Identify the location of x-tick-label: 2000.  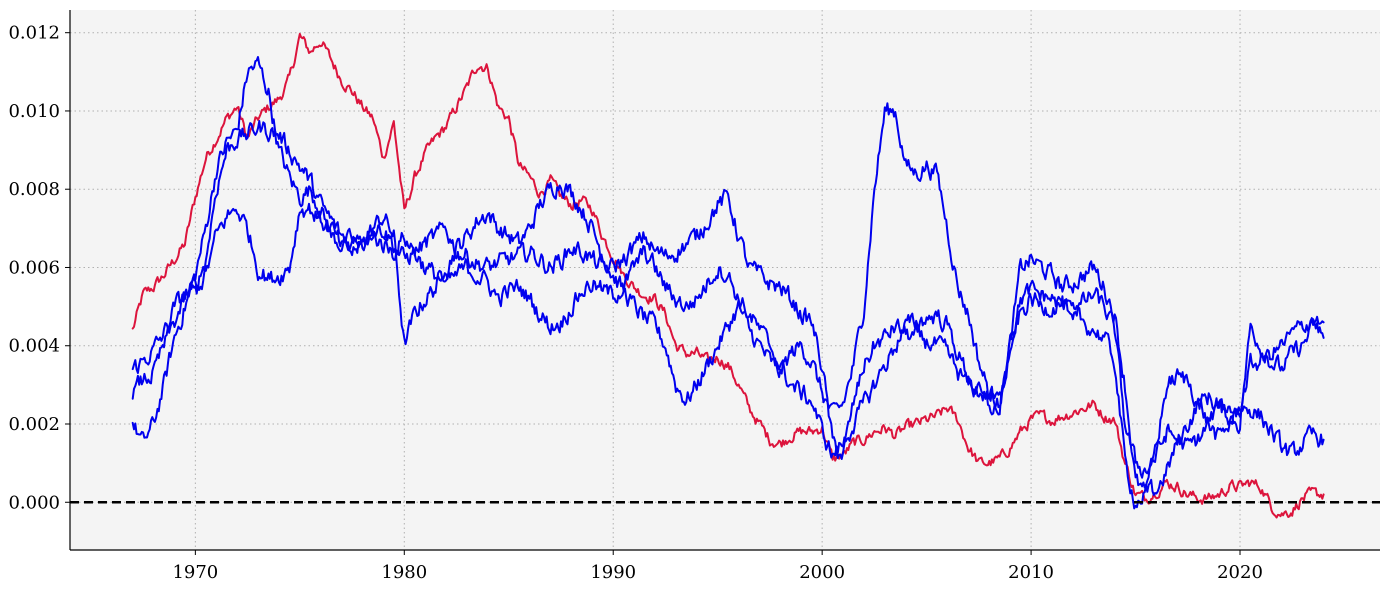
(822, 572).